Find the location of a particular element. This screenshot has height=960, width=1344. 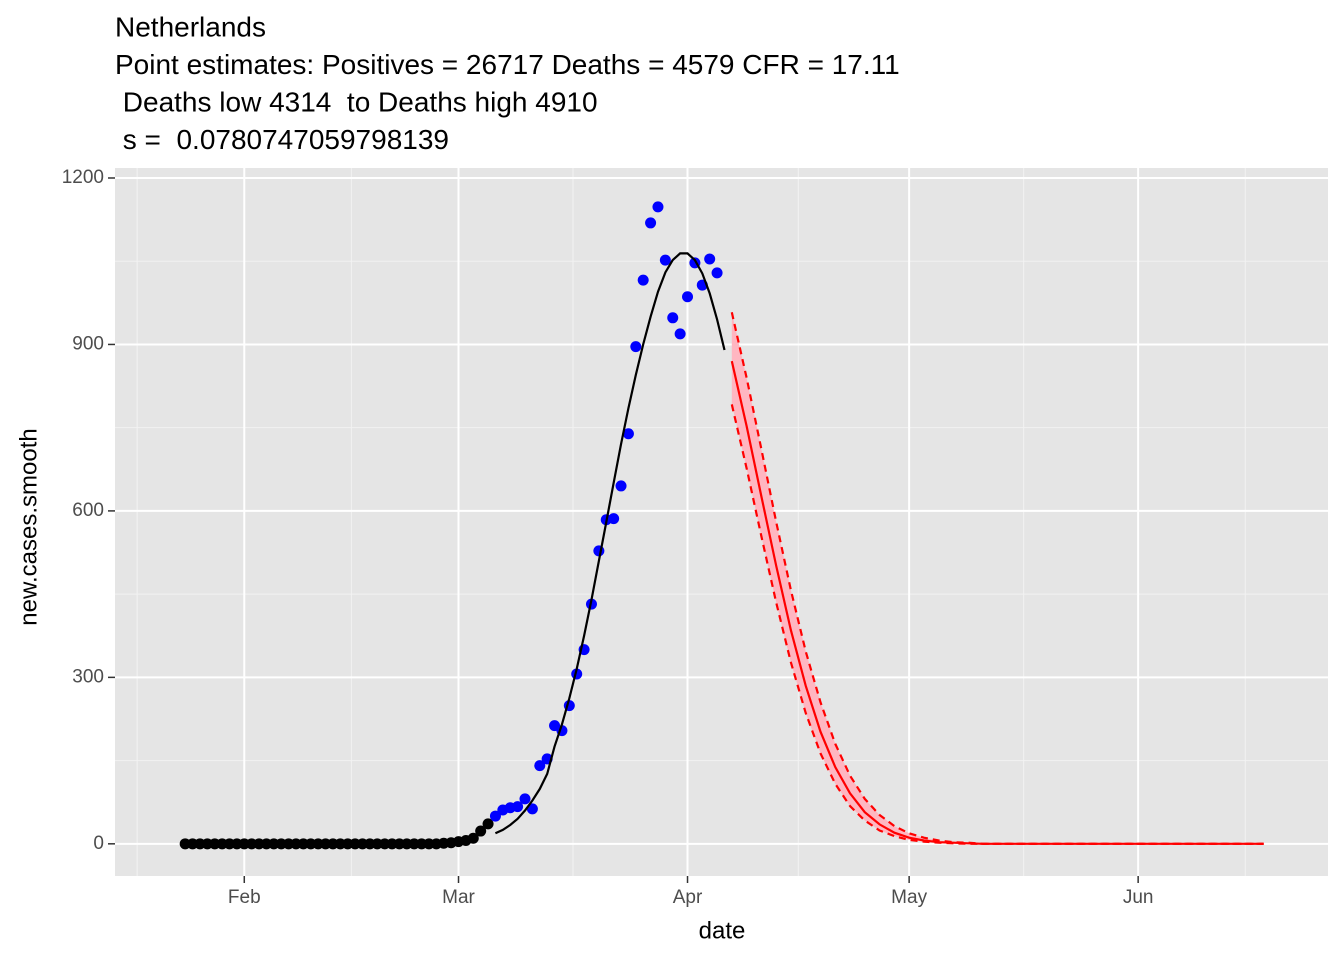

x-tick-label: Mar is located at coordinates (458, 897).